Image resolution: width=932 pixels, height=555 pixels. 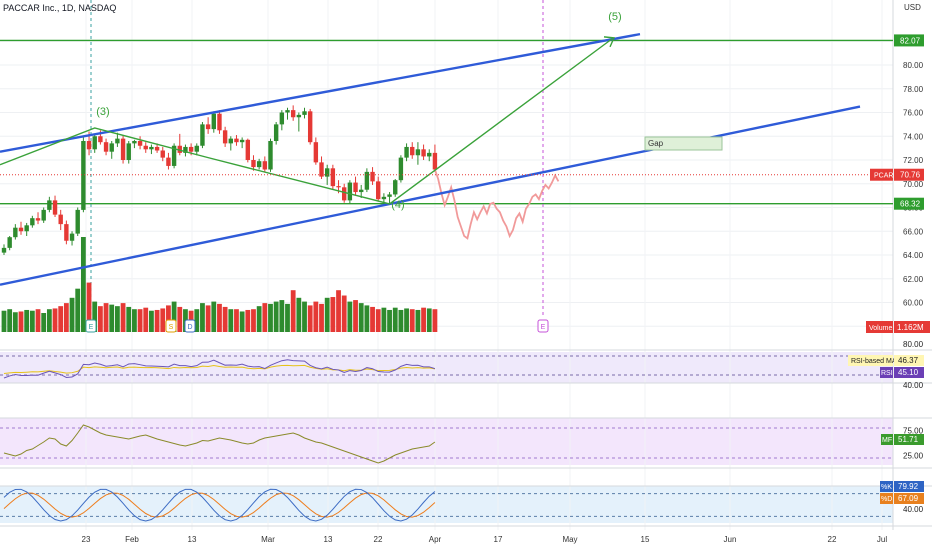 I want to click on k-name-text: %K, so click(x=886, y=487).